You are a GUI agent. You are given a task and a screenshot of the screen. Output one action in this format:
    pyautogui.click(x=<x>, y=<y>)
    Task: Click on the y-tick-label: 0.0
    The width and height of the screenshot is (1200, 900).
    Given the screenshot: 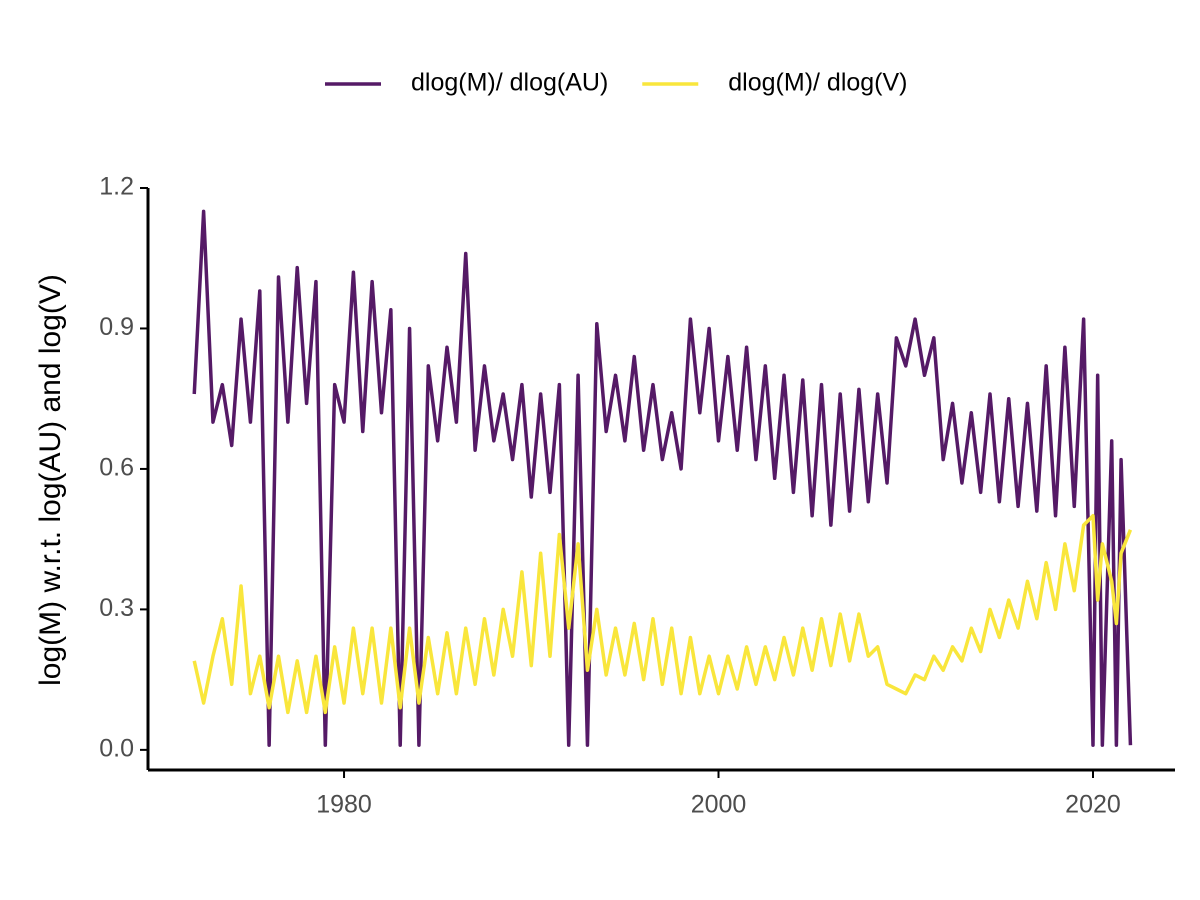 What is the action you would take?
    pyautogui.click(x=116, y=748)
    